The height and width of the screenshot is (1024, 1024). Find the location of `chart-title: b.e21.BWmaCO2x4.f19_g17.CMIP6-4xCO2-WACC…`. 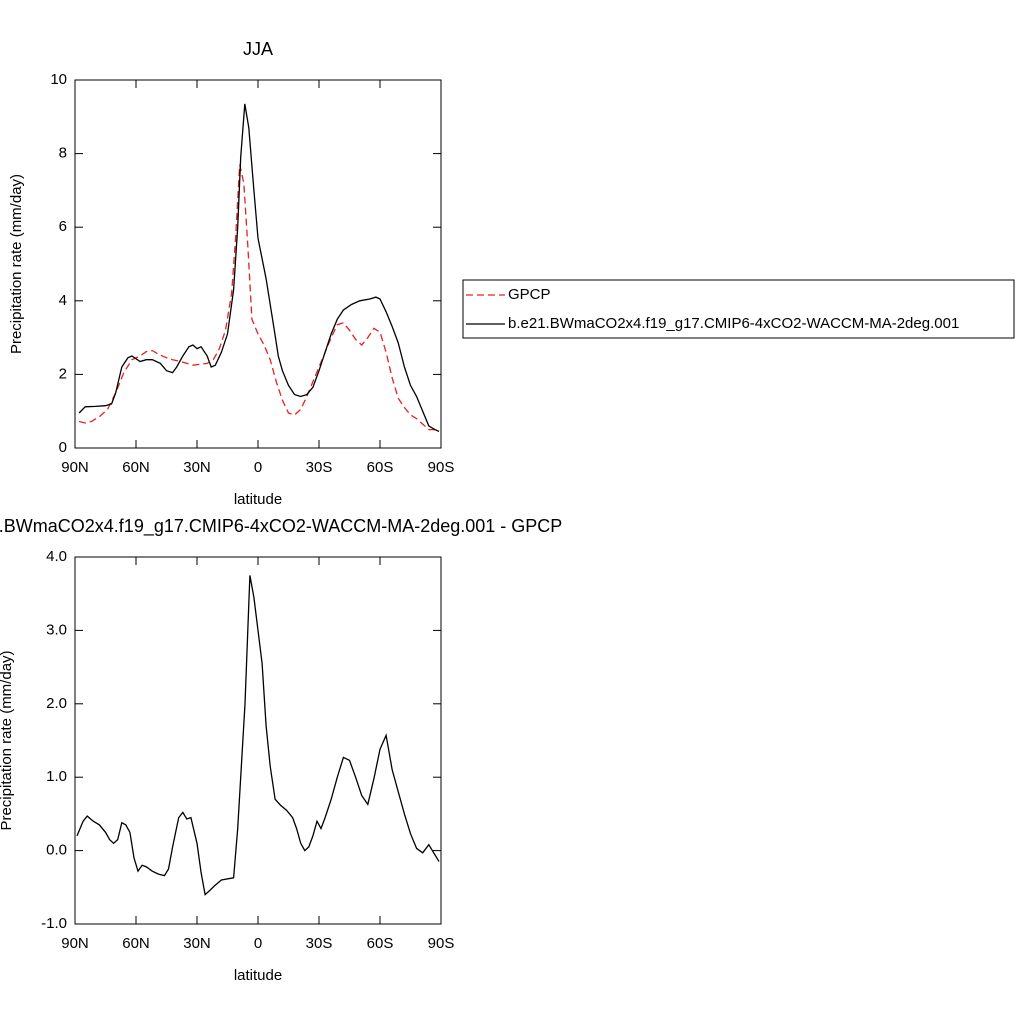

chart-title: b.e21.BWmaCO2x4.f19_g17.CMIP6-4xCO2-WACC… is located at coordinates (281, 526).